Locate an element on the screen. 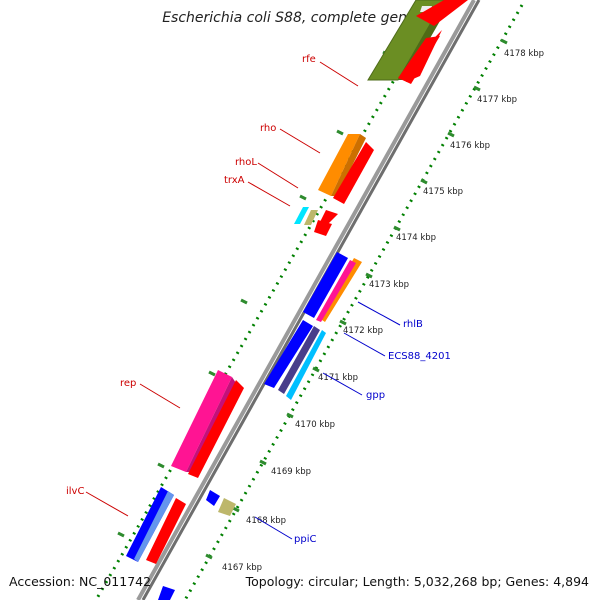  tick-4168: 4168 kbp is located at coordinates (266, 521).